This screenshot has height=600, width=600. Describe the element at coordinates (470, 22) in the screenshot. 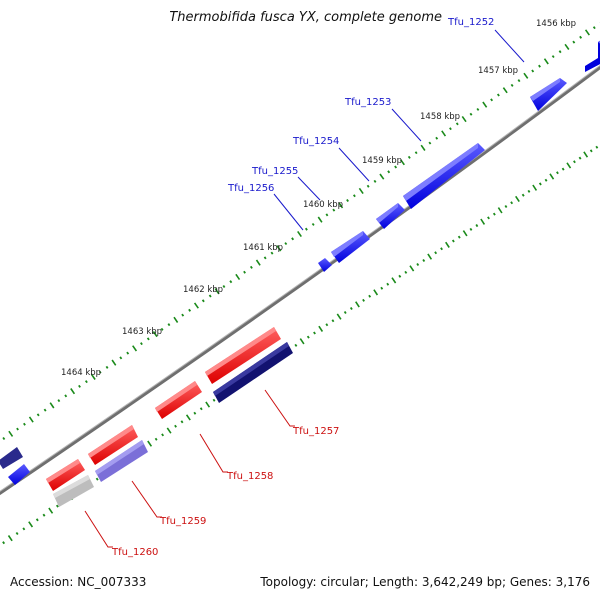

I see `label-tfu-1252: Tfu_1252` at that location.